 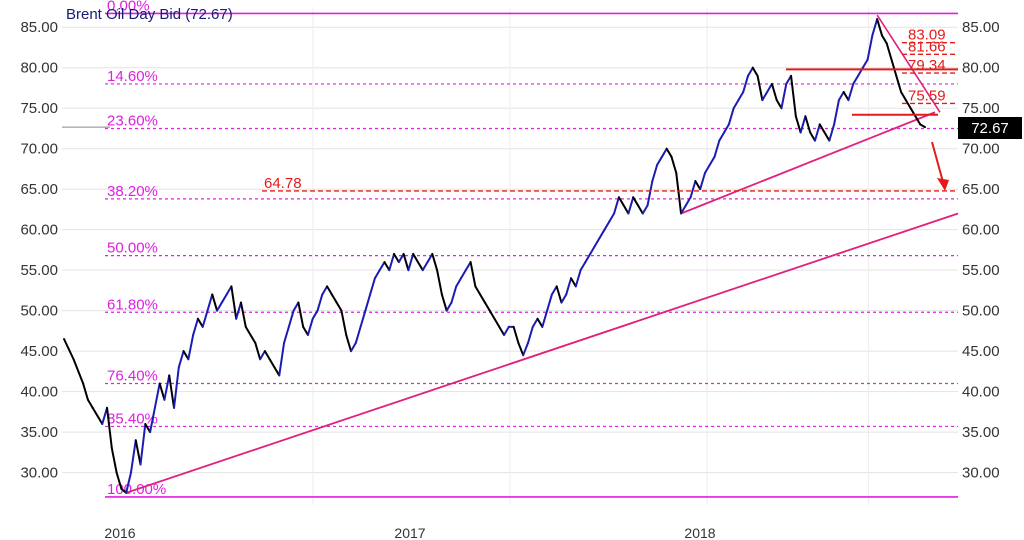 I want to click on y-tick-label-right: 85.00, so click(x=981, y=27).